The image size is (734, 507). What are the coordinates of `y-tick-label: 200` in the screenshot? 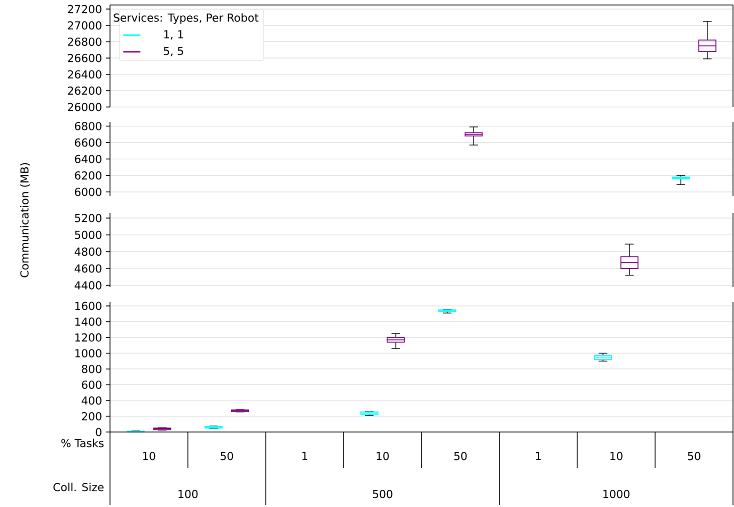 It's located at (92, 416).